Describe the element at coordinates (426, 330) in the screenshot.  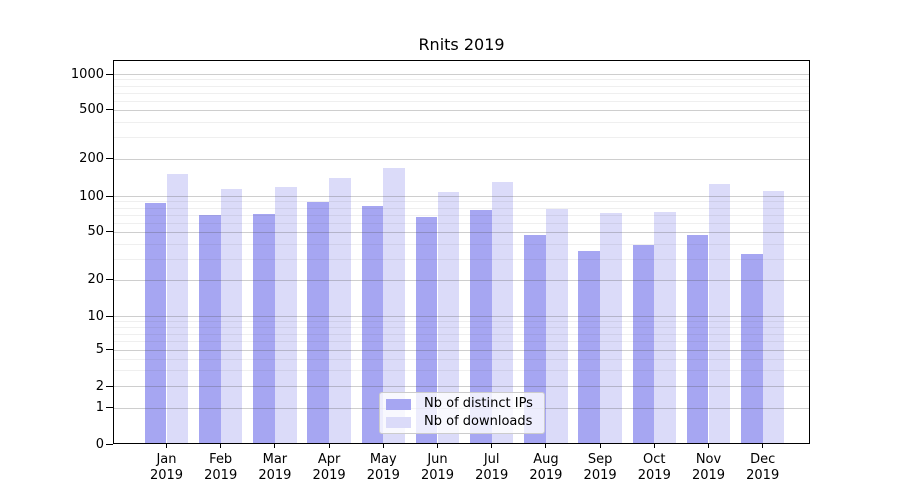
I see `bar-distinct-ips-jun` at that location.